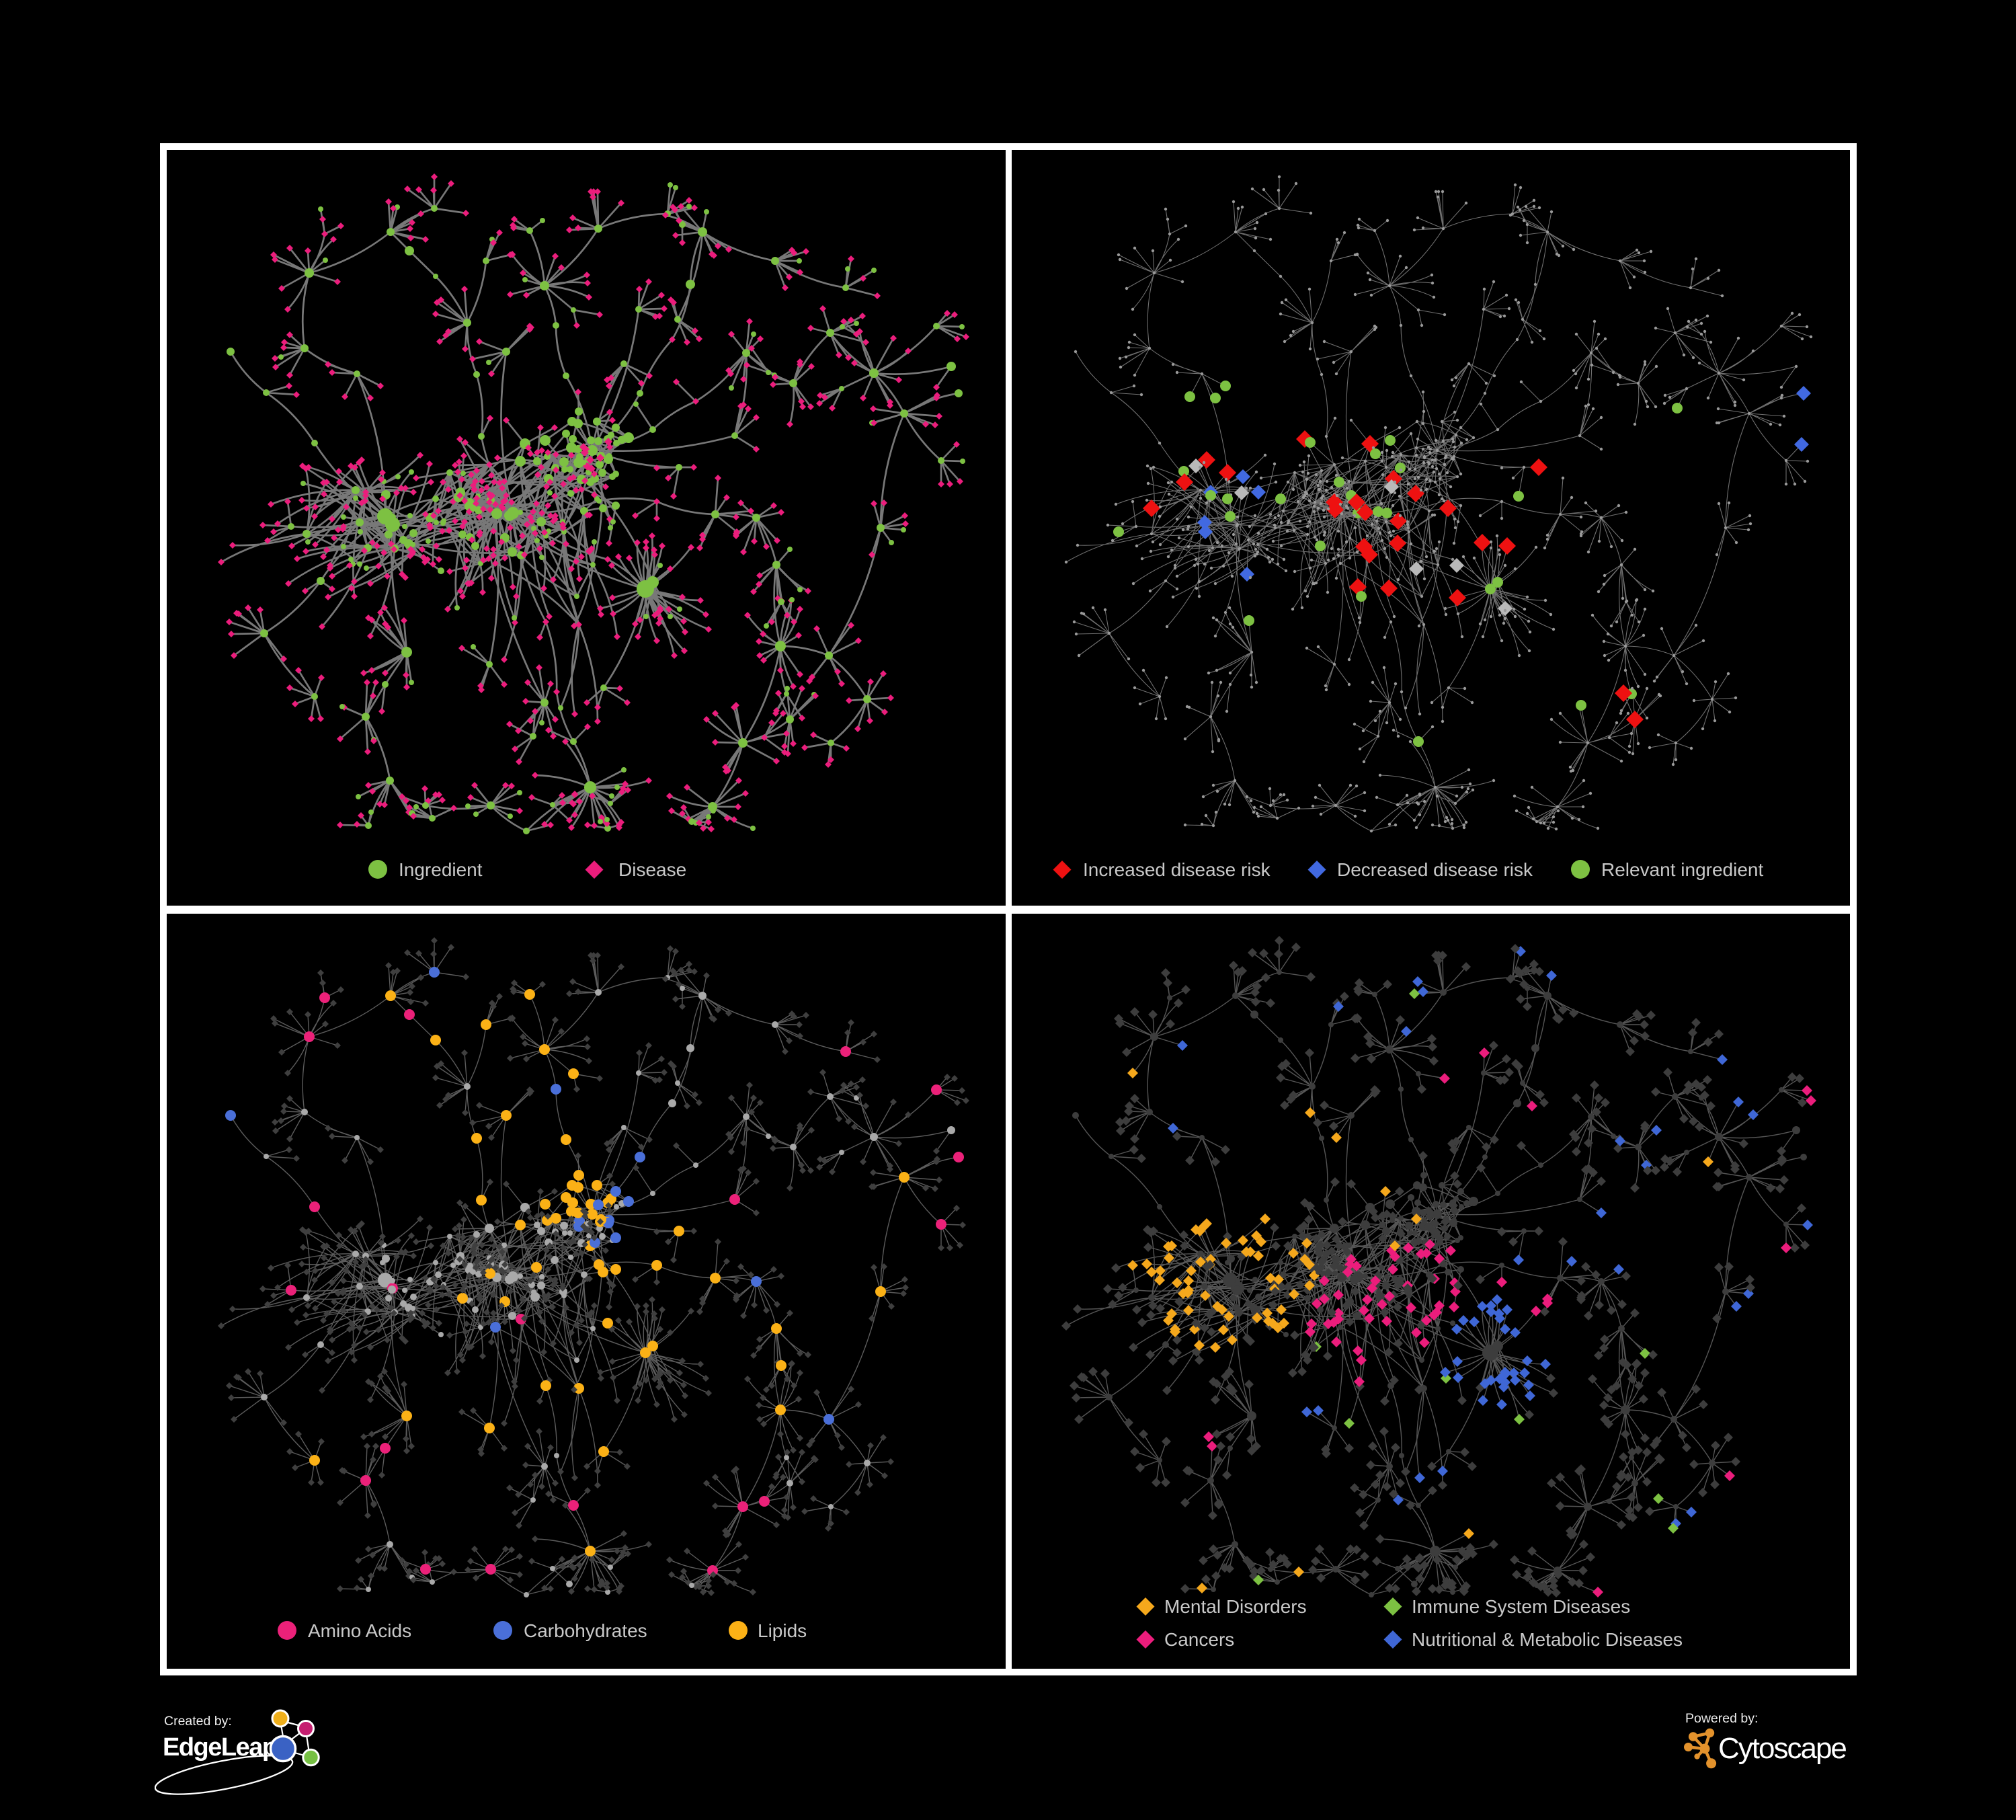 Image resolution: width=2016 pixels, height=1820 pixels. I want to click on svg-text: Mental Disorders, so click(1235, 1606).